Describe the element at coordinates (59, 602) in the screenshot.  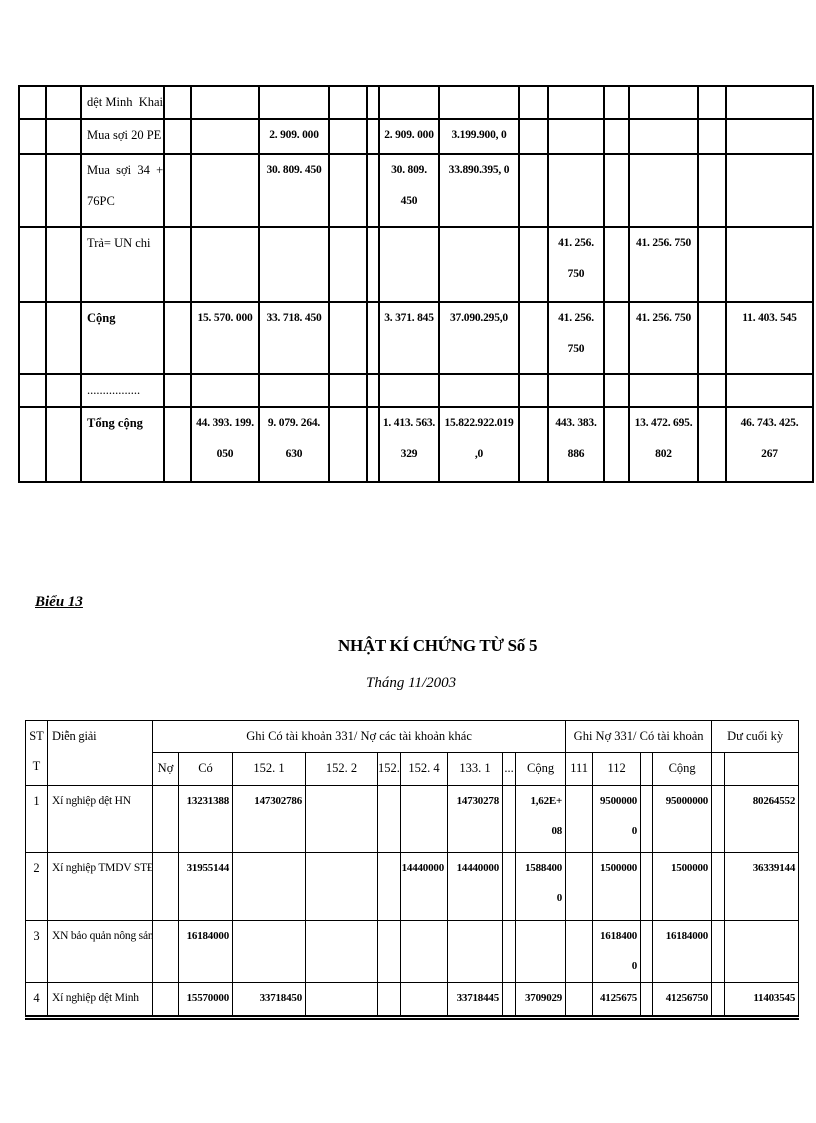
I see `caption-bieu-13: Biểu 13` at that location.